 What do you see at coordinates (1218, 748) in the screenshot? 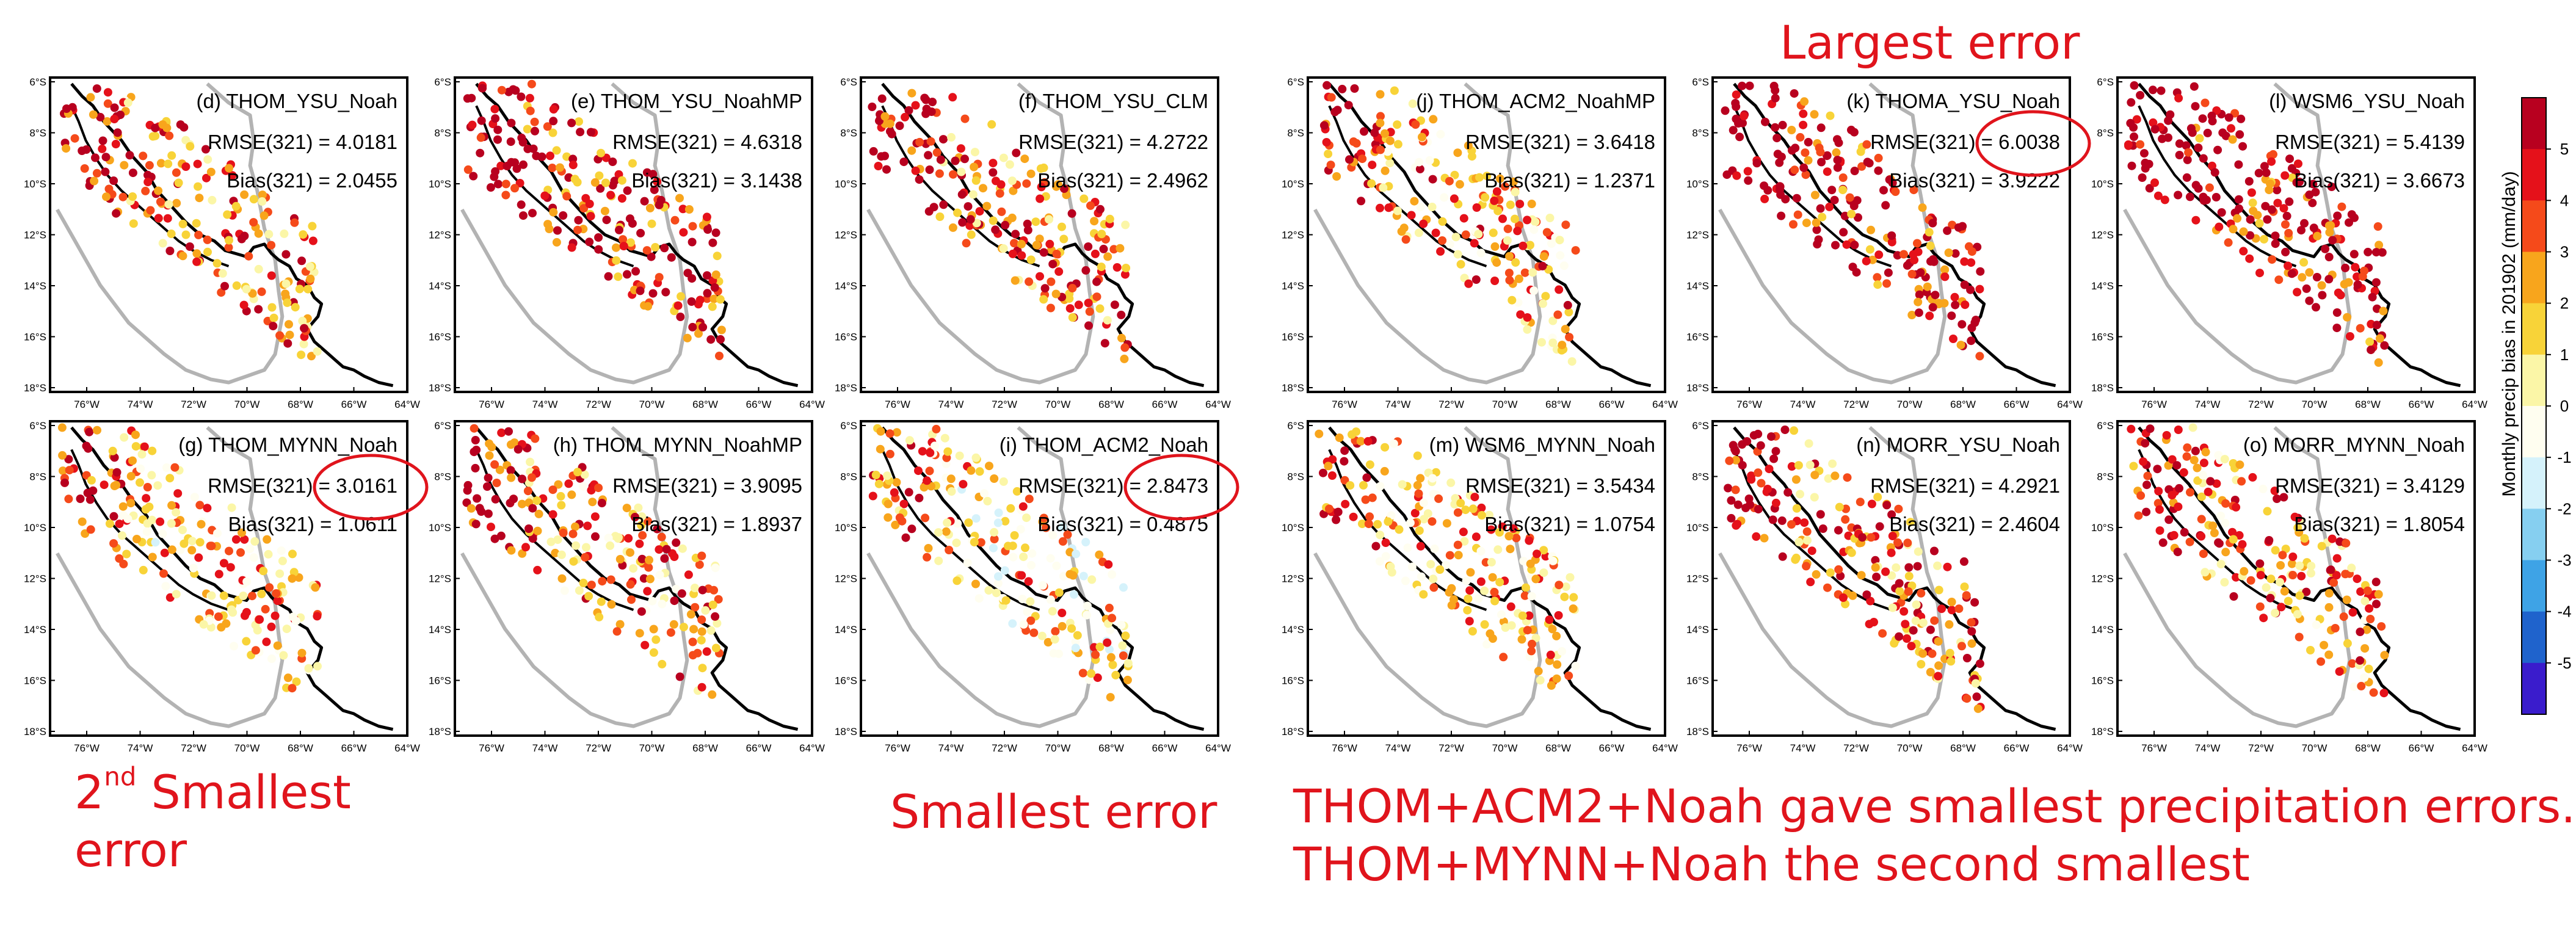
I see `xtick-label: 64°W` at bounding box center [1218, 748].